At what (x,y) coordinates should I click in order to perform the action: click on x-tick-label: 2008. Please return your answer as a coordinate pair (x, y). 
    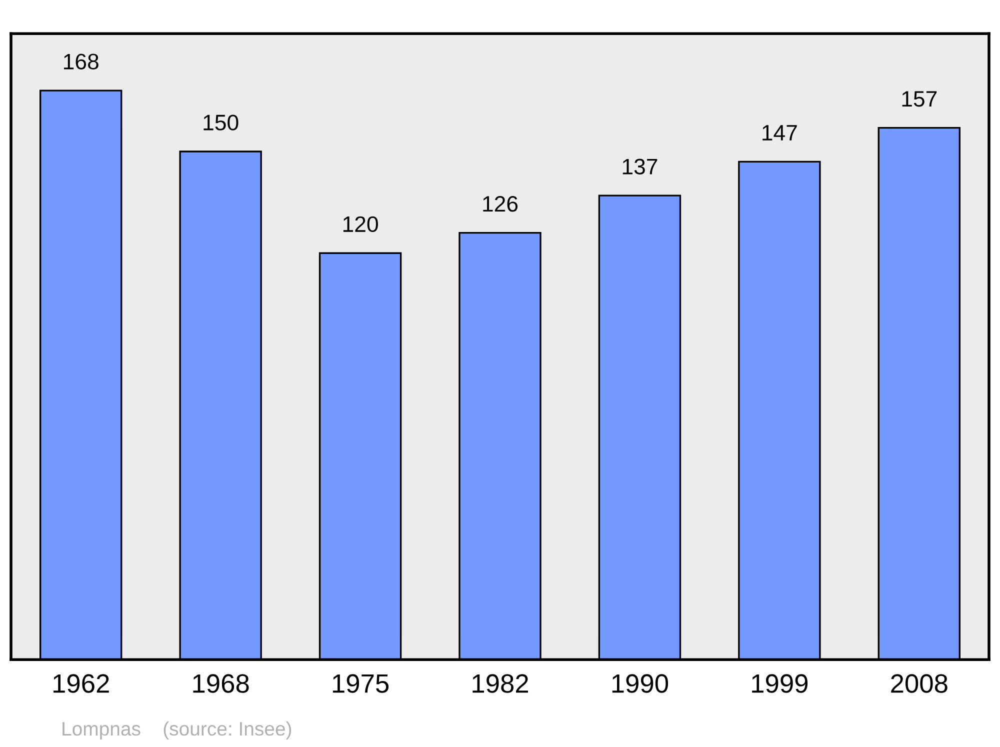
    Looking at the image, I should click on (919, 683).